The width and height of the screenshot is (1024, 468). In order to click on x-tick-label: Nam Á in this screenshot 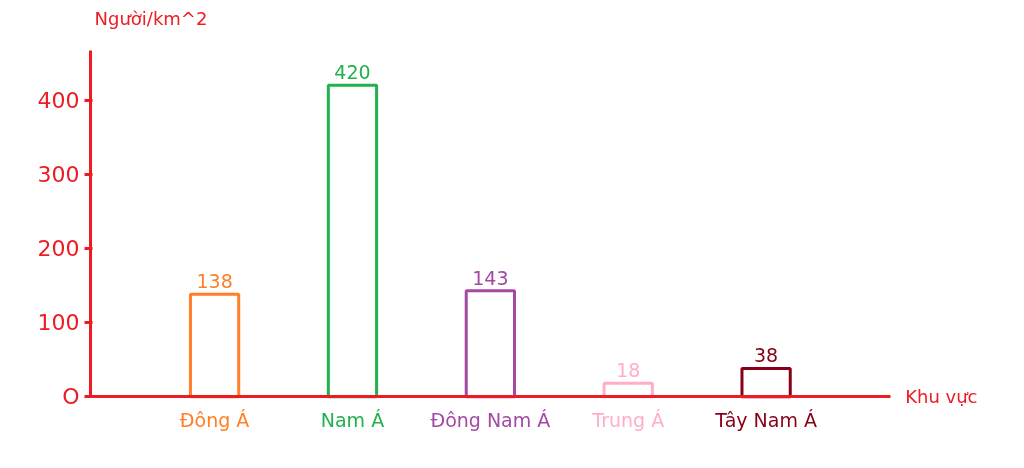, I will do `click(352, 419)`.